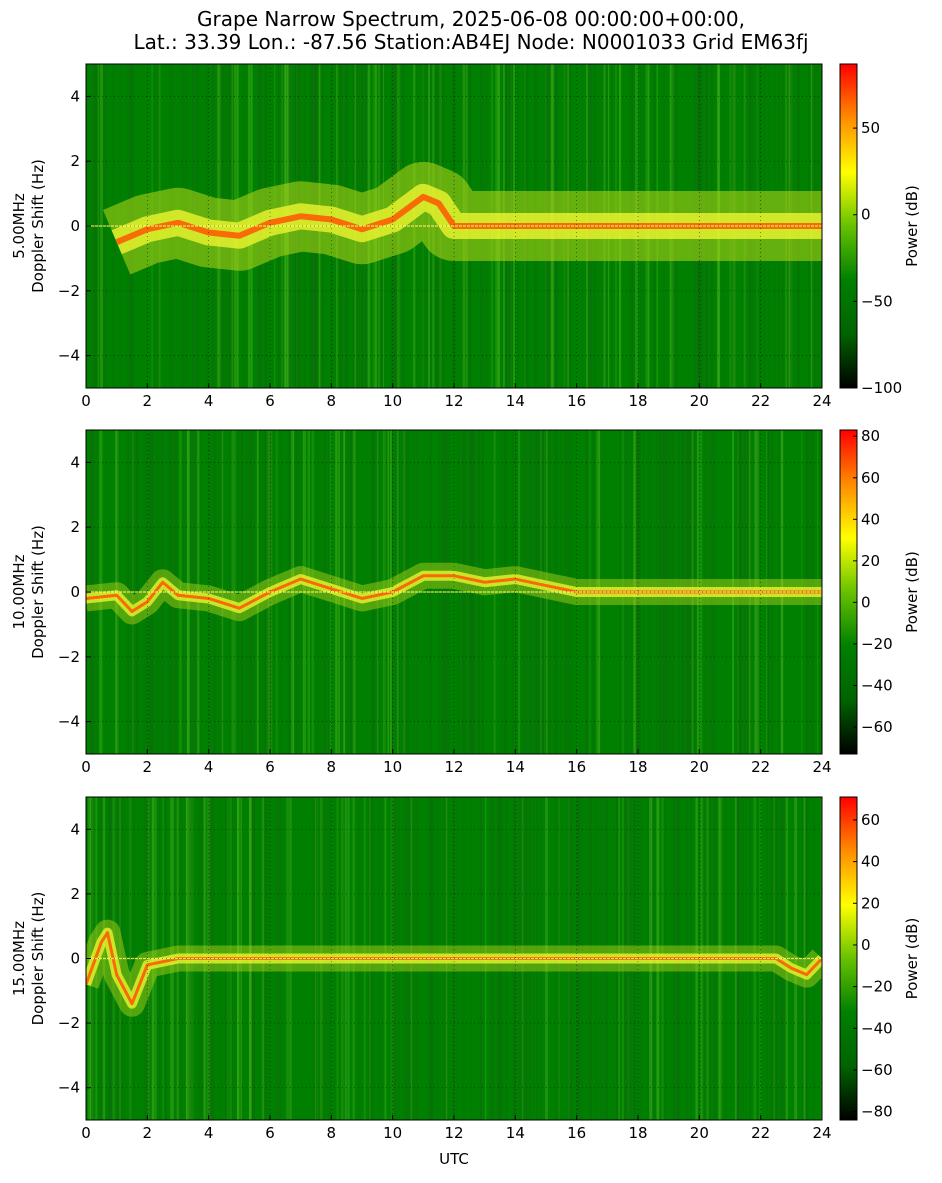 The height and width of the screenshot is (1183, 942). What do you see at coordinates (19, 958) in the screenshot?
I see `y-axis-label-frequency: 15.00MHz` at bounding box center [19, 958].